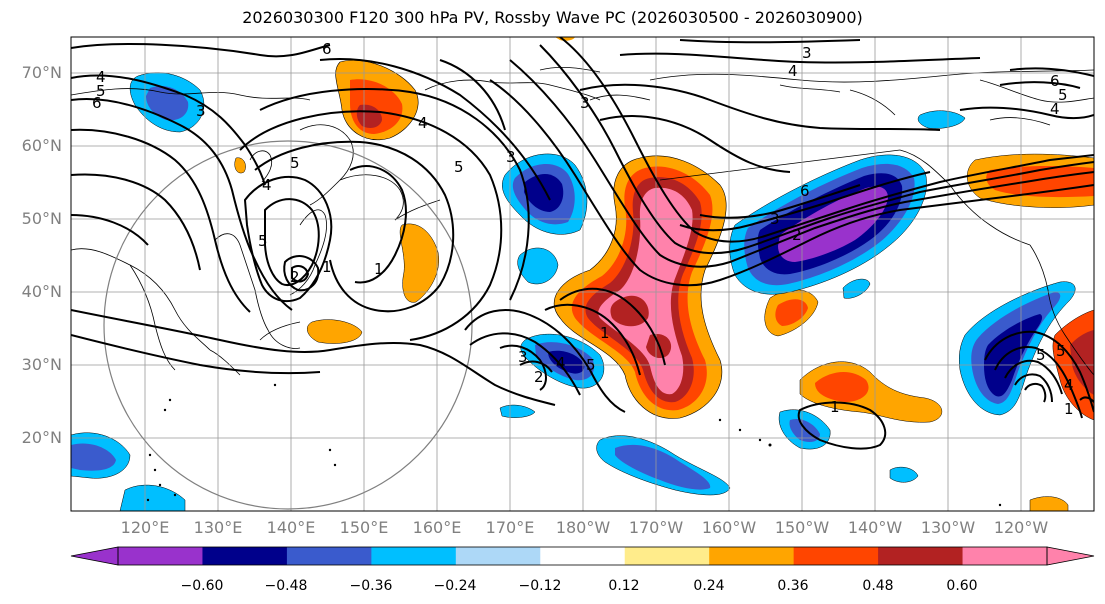  What do you see at coordinates (1021, 527) in the screenshot?
I see `lon-label: 120°W` at bounding box center [1021, 527].